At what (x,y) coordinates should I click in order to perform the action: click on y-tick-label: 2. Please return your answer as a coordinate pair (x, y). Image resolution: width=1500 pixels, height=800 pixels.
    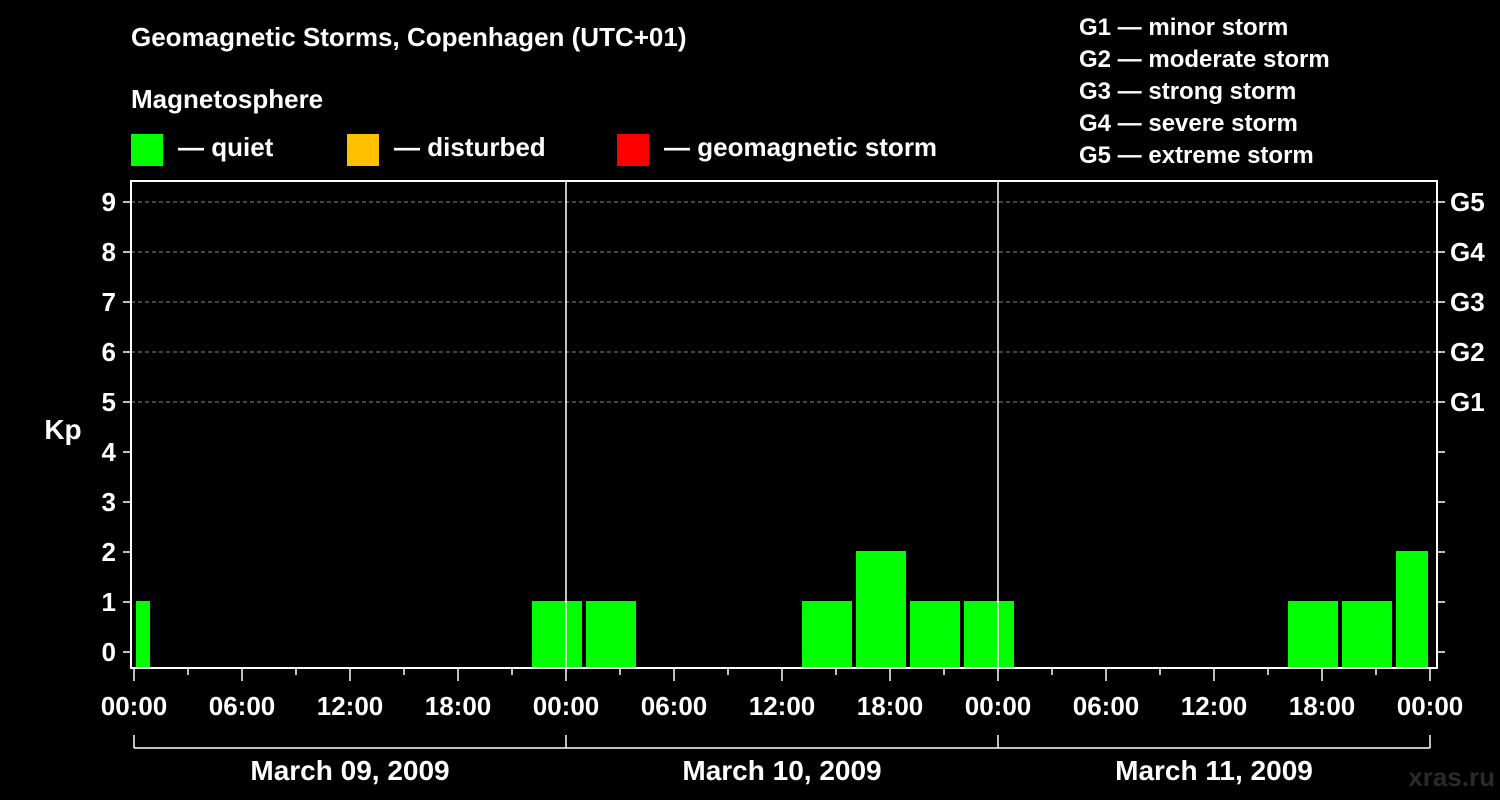
    Looking at the image, I should click on (109, 552).